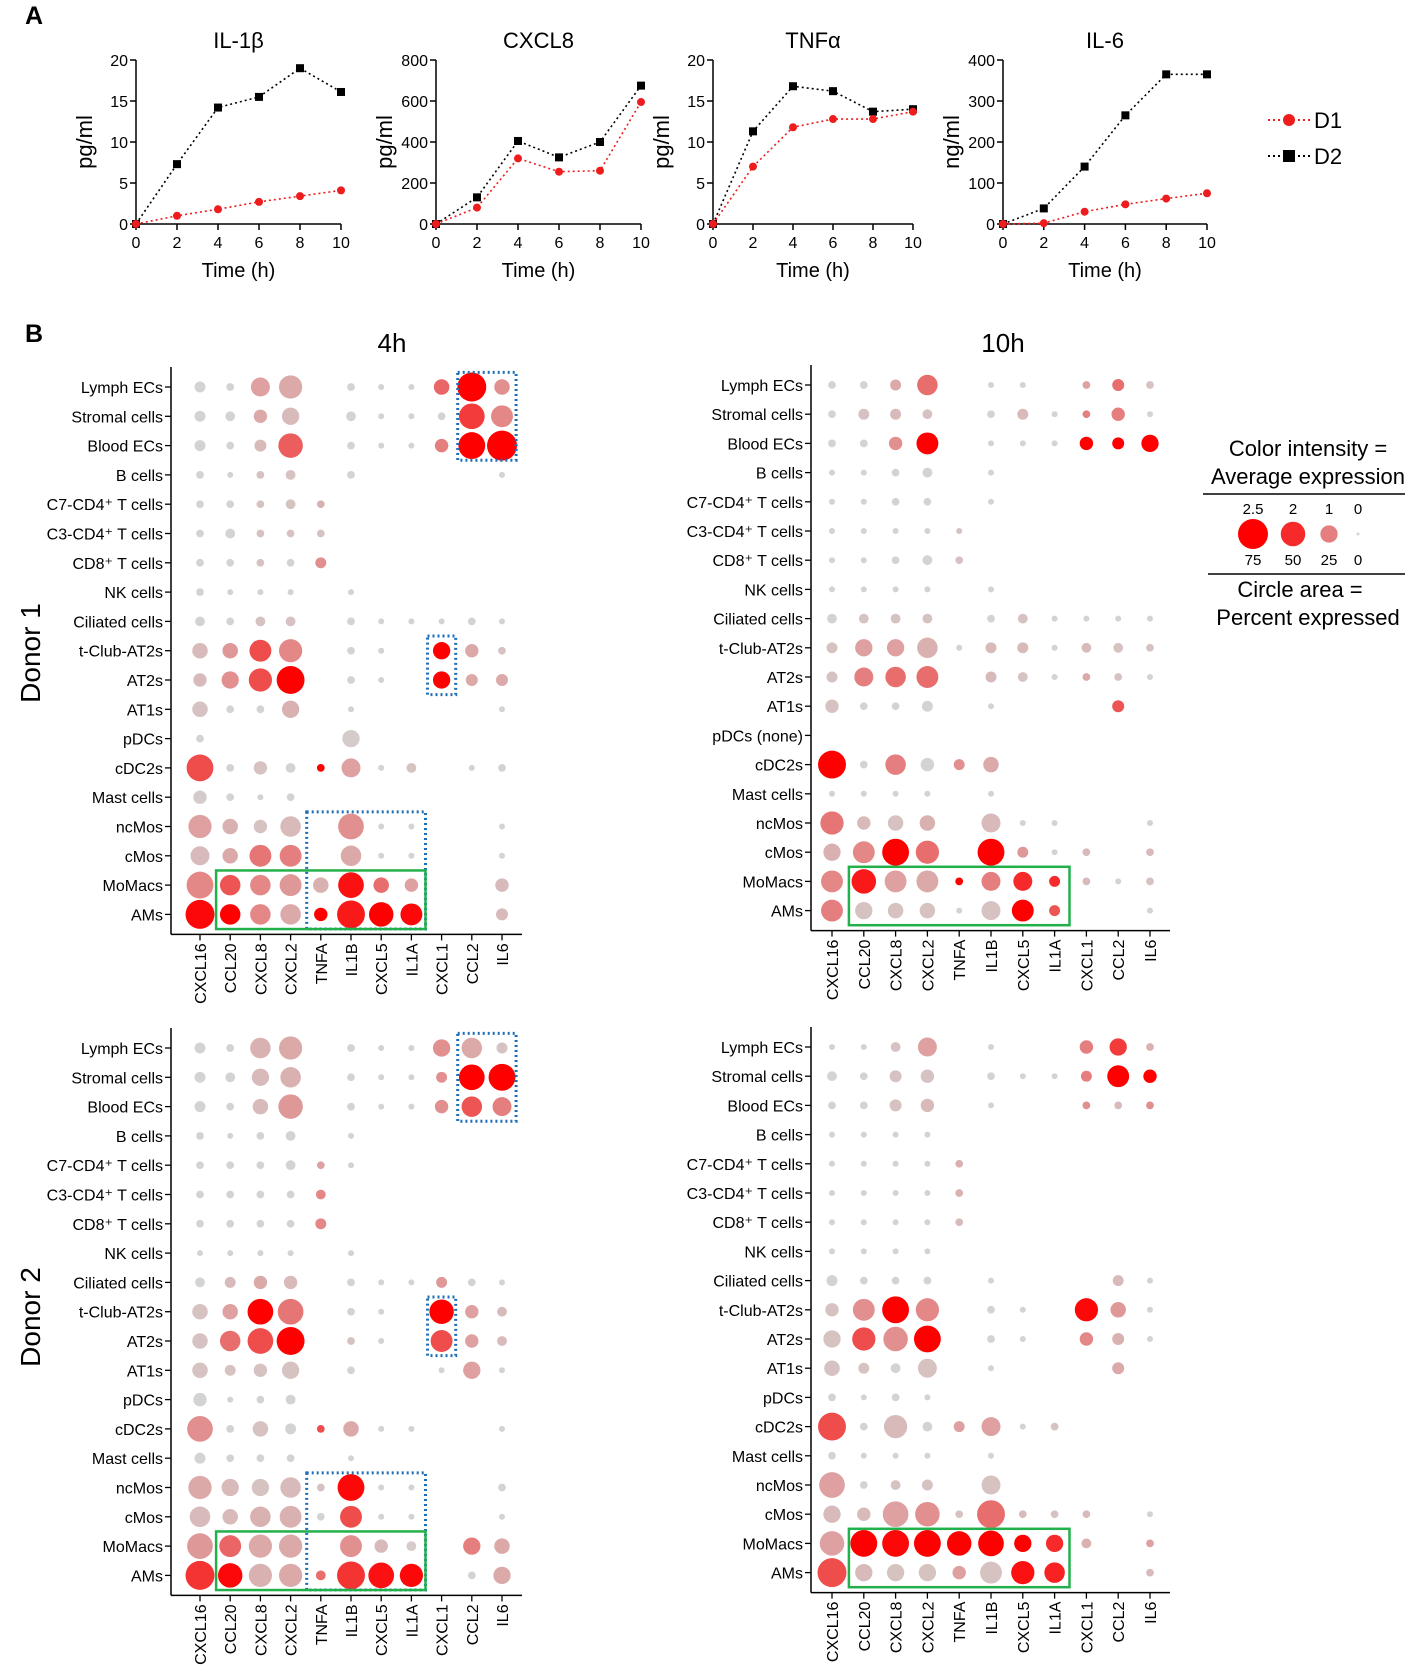 This screenshot has height=1676, width=1417. What do you see at coordinates (260, 768) in the screenshot?
I see `dot-cdc2s-cxcl8` at bounding box center [260, 768].